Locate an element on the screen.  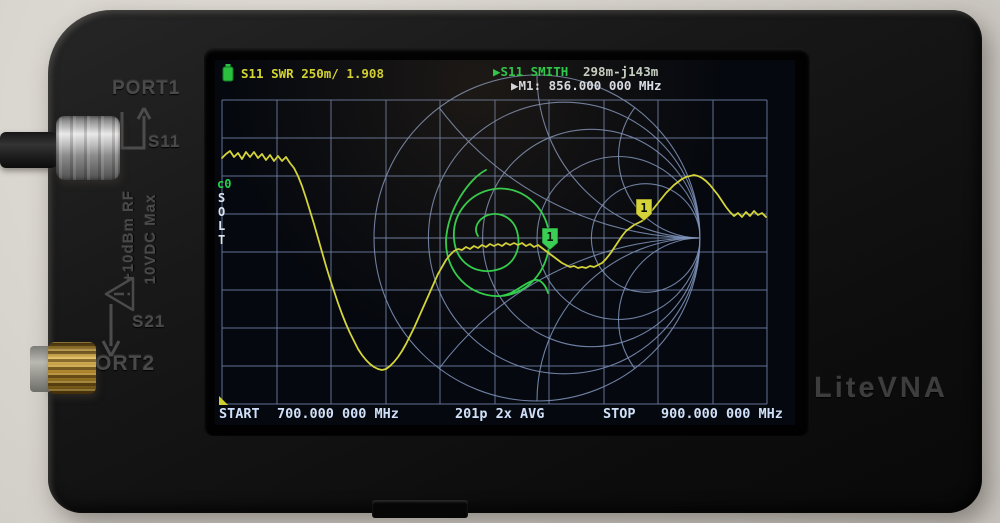
sma-hex-facets is located at coordinates (88, 148).